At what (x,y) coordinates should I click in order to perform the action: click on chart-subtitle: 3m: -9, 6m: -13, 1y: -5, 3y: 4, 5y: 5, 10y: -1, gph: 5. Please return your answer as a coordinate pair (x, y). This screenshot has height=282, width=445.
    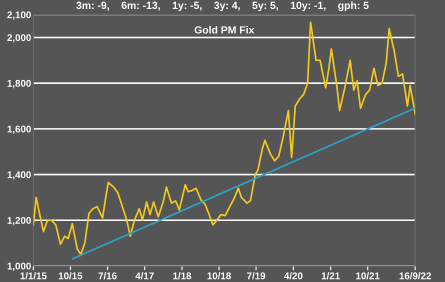
    Looking at the image, I should click on (222, 6).